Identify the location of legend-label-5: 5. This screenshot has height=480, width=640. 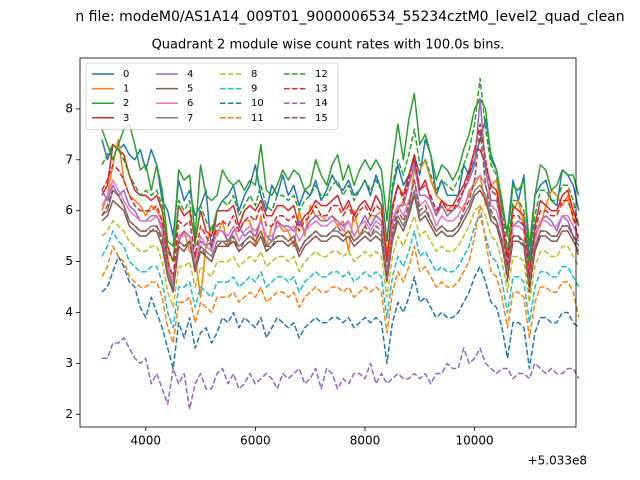
(190, 89).